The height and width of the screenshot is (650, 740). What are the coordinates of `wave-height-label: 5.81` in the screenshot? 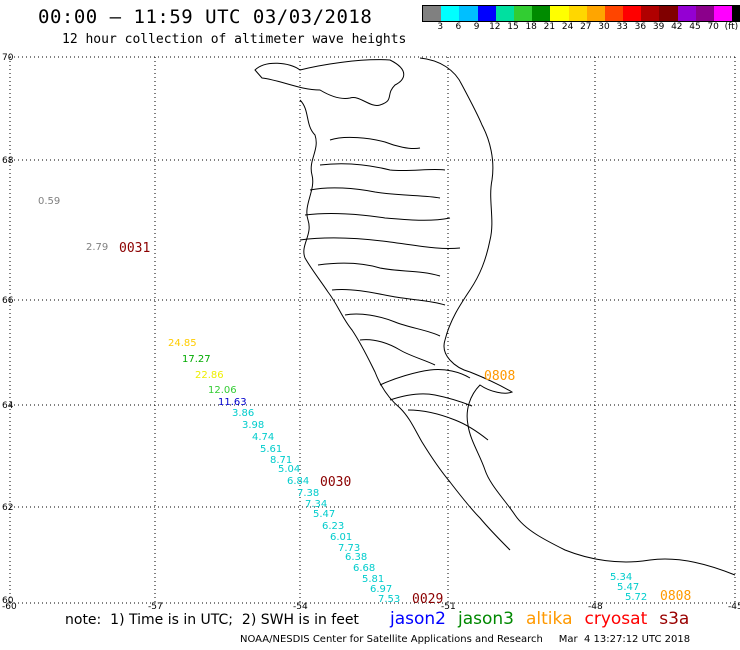 It's located at (373, 579).